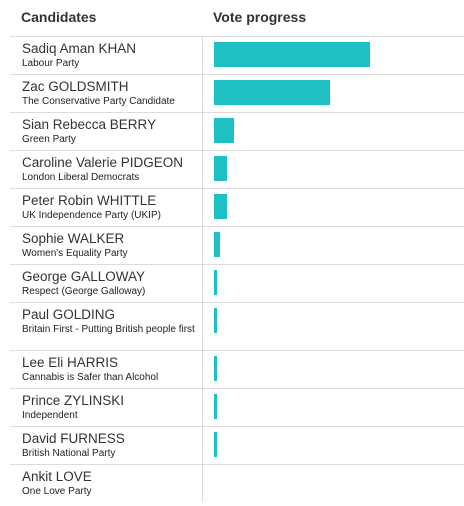  I want to click on candidate-name: Lee Eli HARRIS, so click(70, 362).